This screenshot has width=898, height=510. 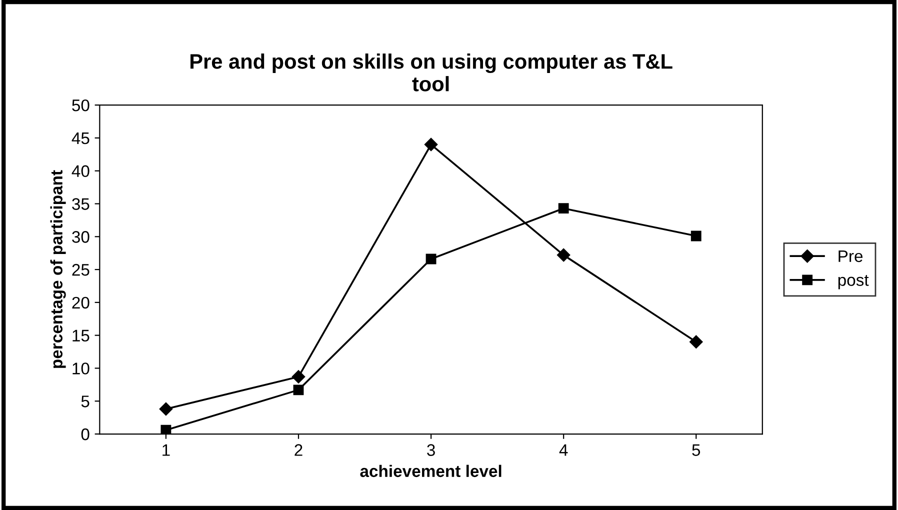 I want to click on y-tick-label: 5, so click(x=85, y=402).